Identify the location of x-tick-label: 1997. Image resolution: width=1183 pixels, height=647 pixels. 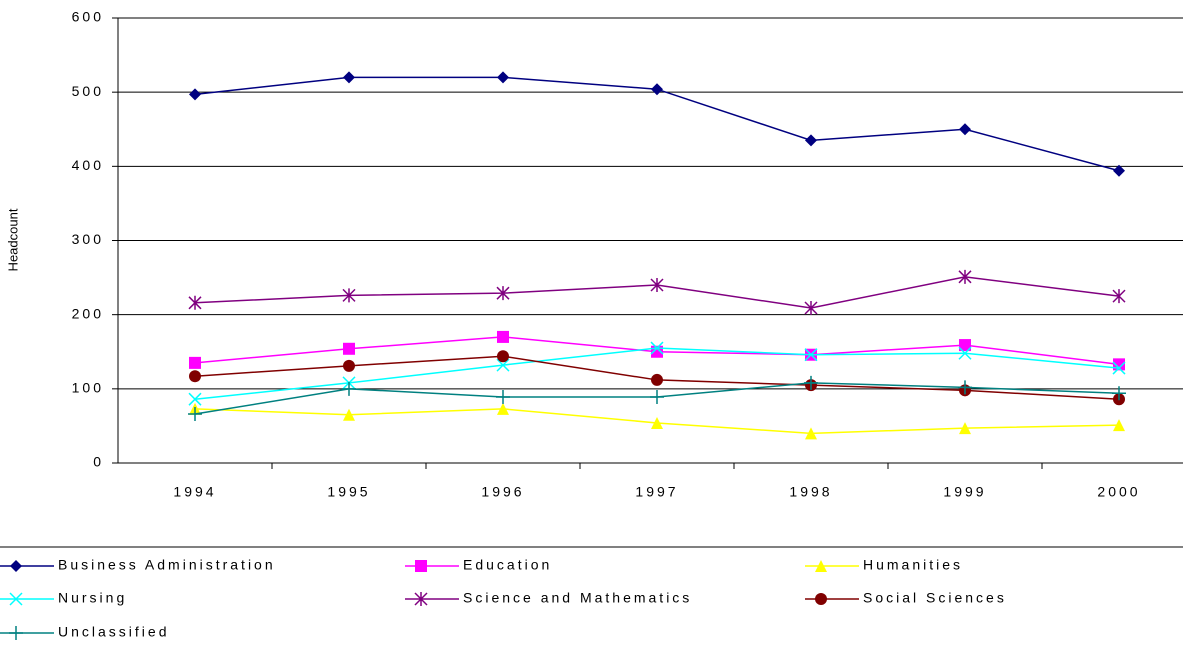
(656, 492).